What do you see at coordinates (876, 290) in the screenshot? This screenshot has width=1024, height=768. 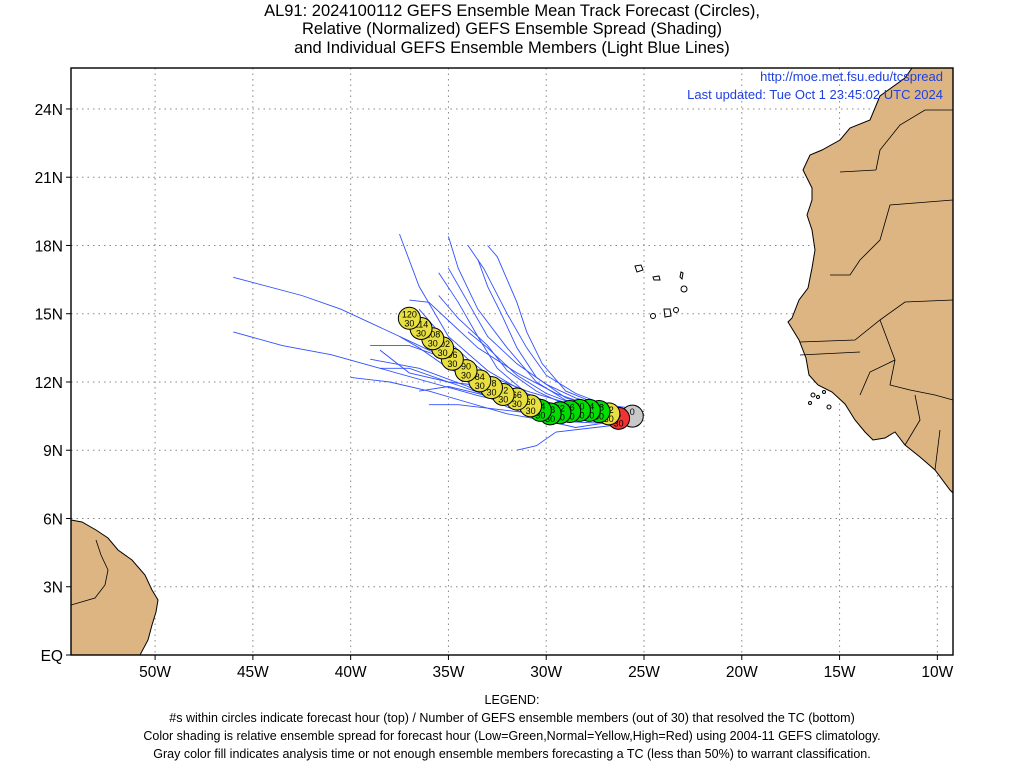 I see `country-borders` at bounding box center [876, 290].